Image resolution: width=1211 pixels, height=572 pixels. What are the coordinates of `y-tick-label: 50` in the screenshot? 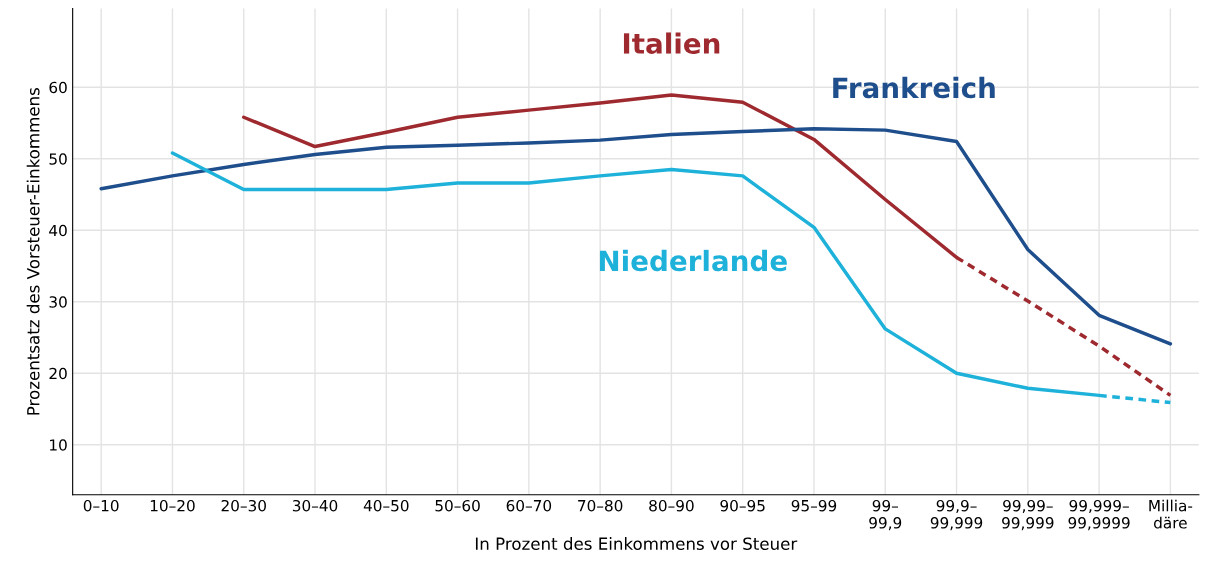 It's located at (58, 159).